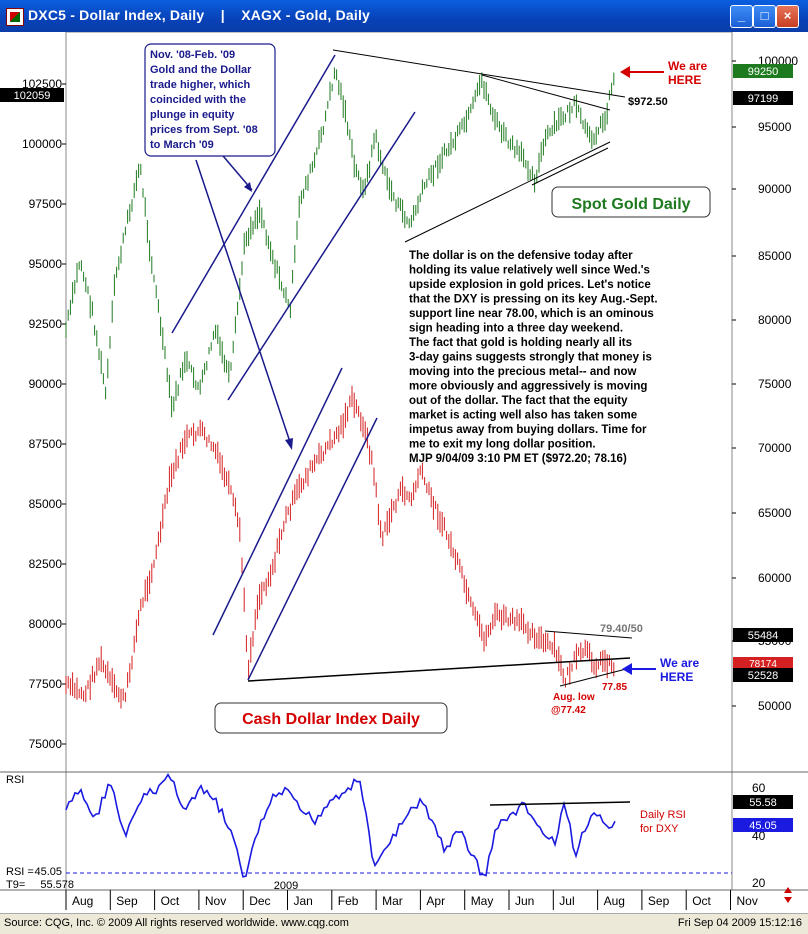  Describe the element at coordinates (192, 115) in the screenshot. I see `callout-line: plunge in equity` at that location.